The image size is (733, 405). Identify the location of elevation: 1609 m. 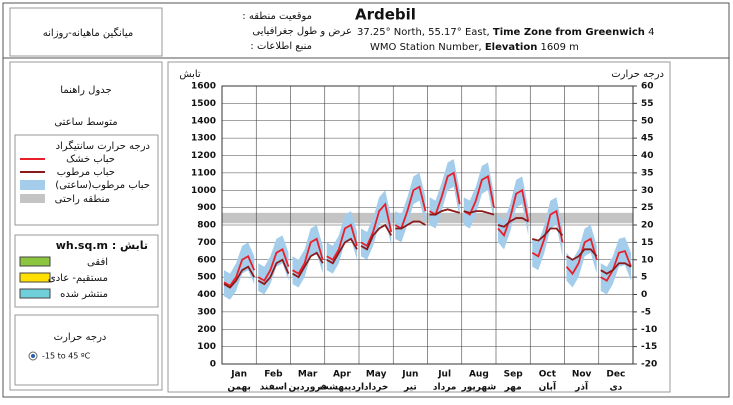
(560, 47).